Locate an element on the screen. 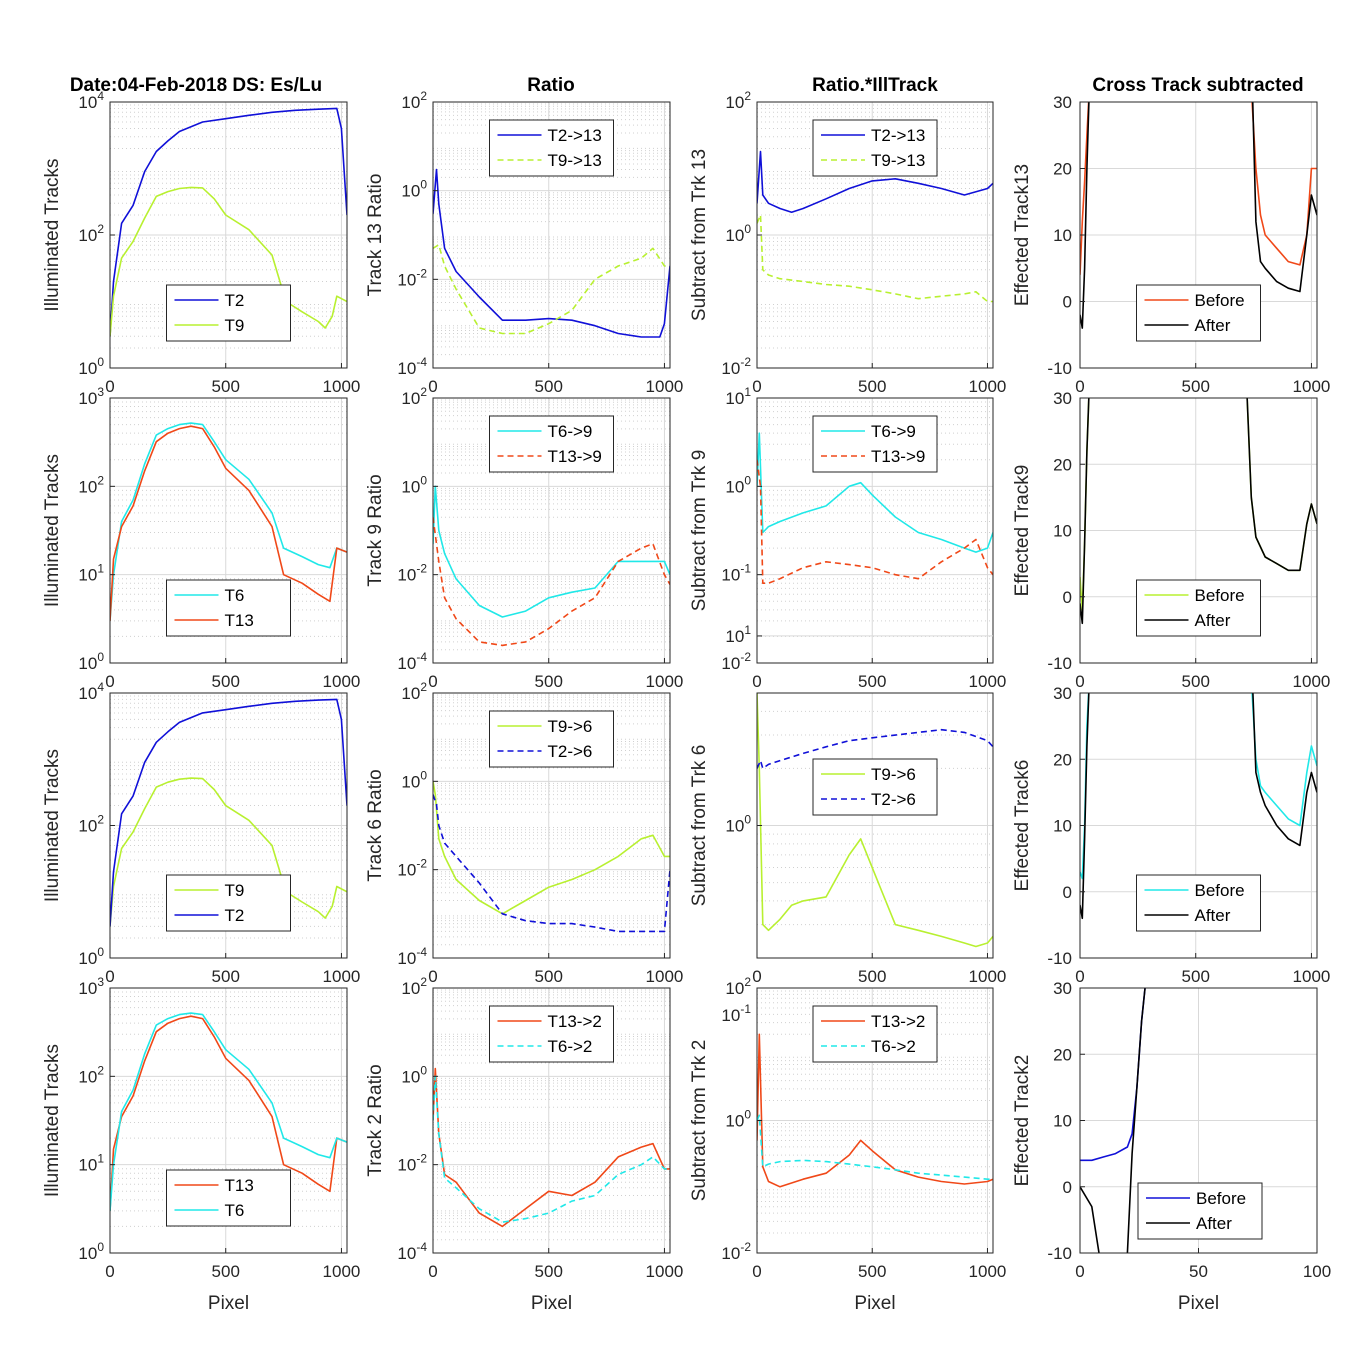  legend: T2->13 T9->13 is located at coordinates (875, 148).